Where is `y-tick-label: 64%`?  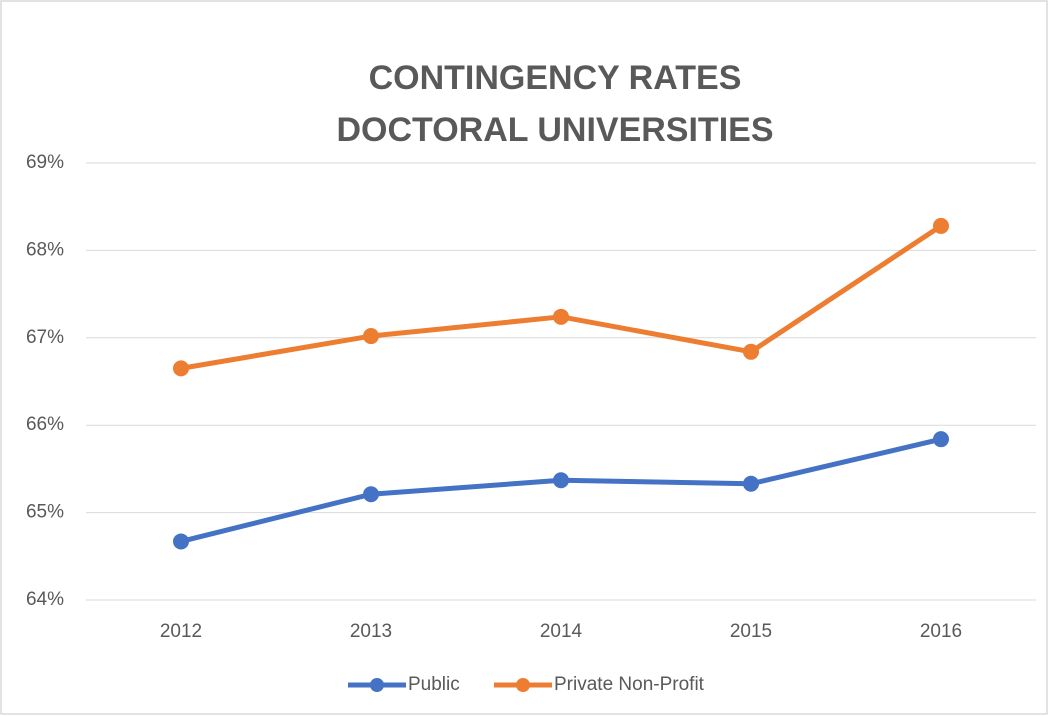
y-tick-label: 64% is located at coordinates (45, 599).